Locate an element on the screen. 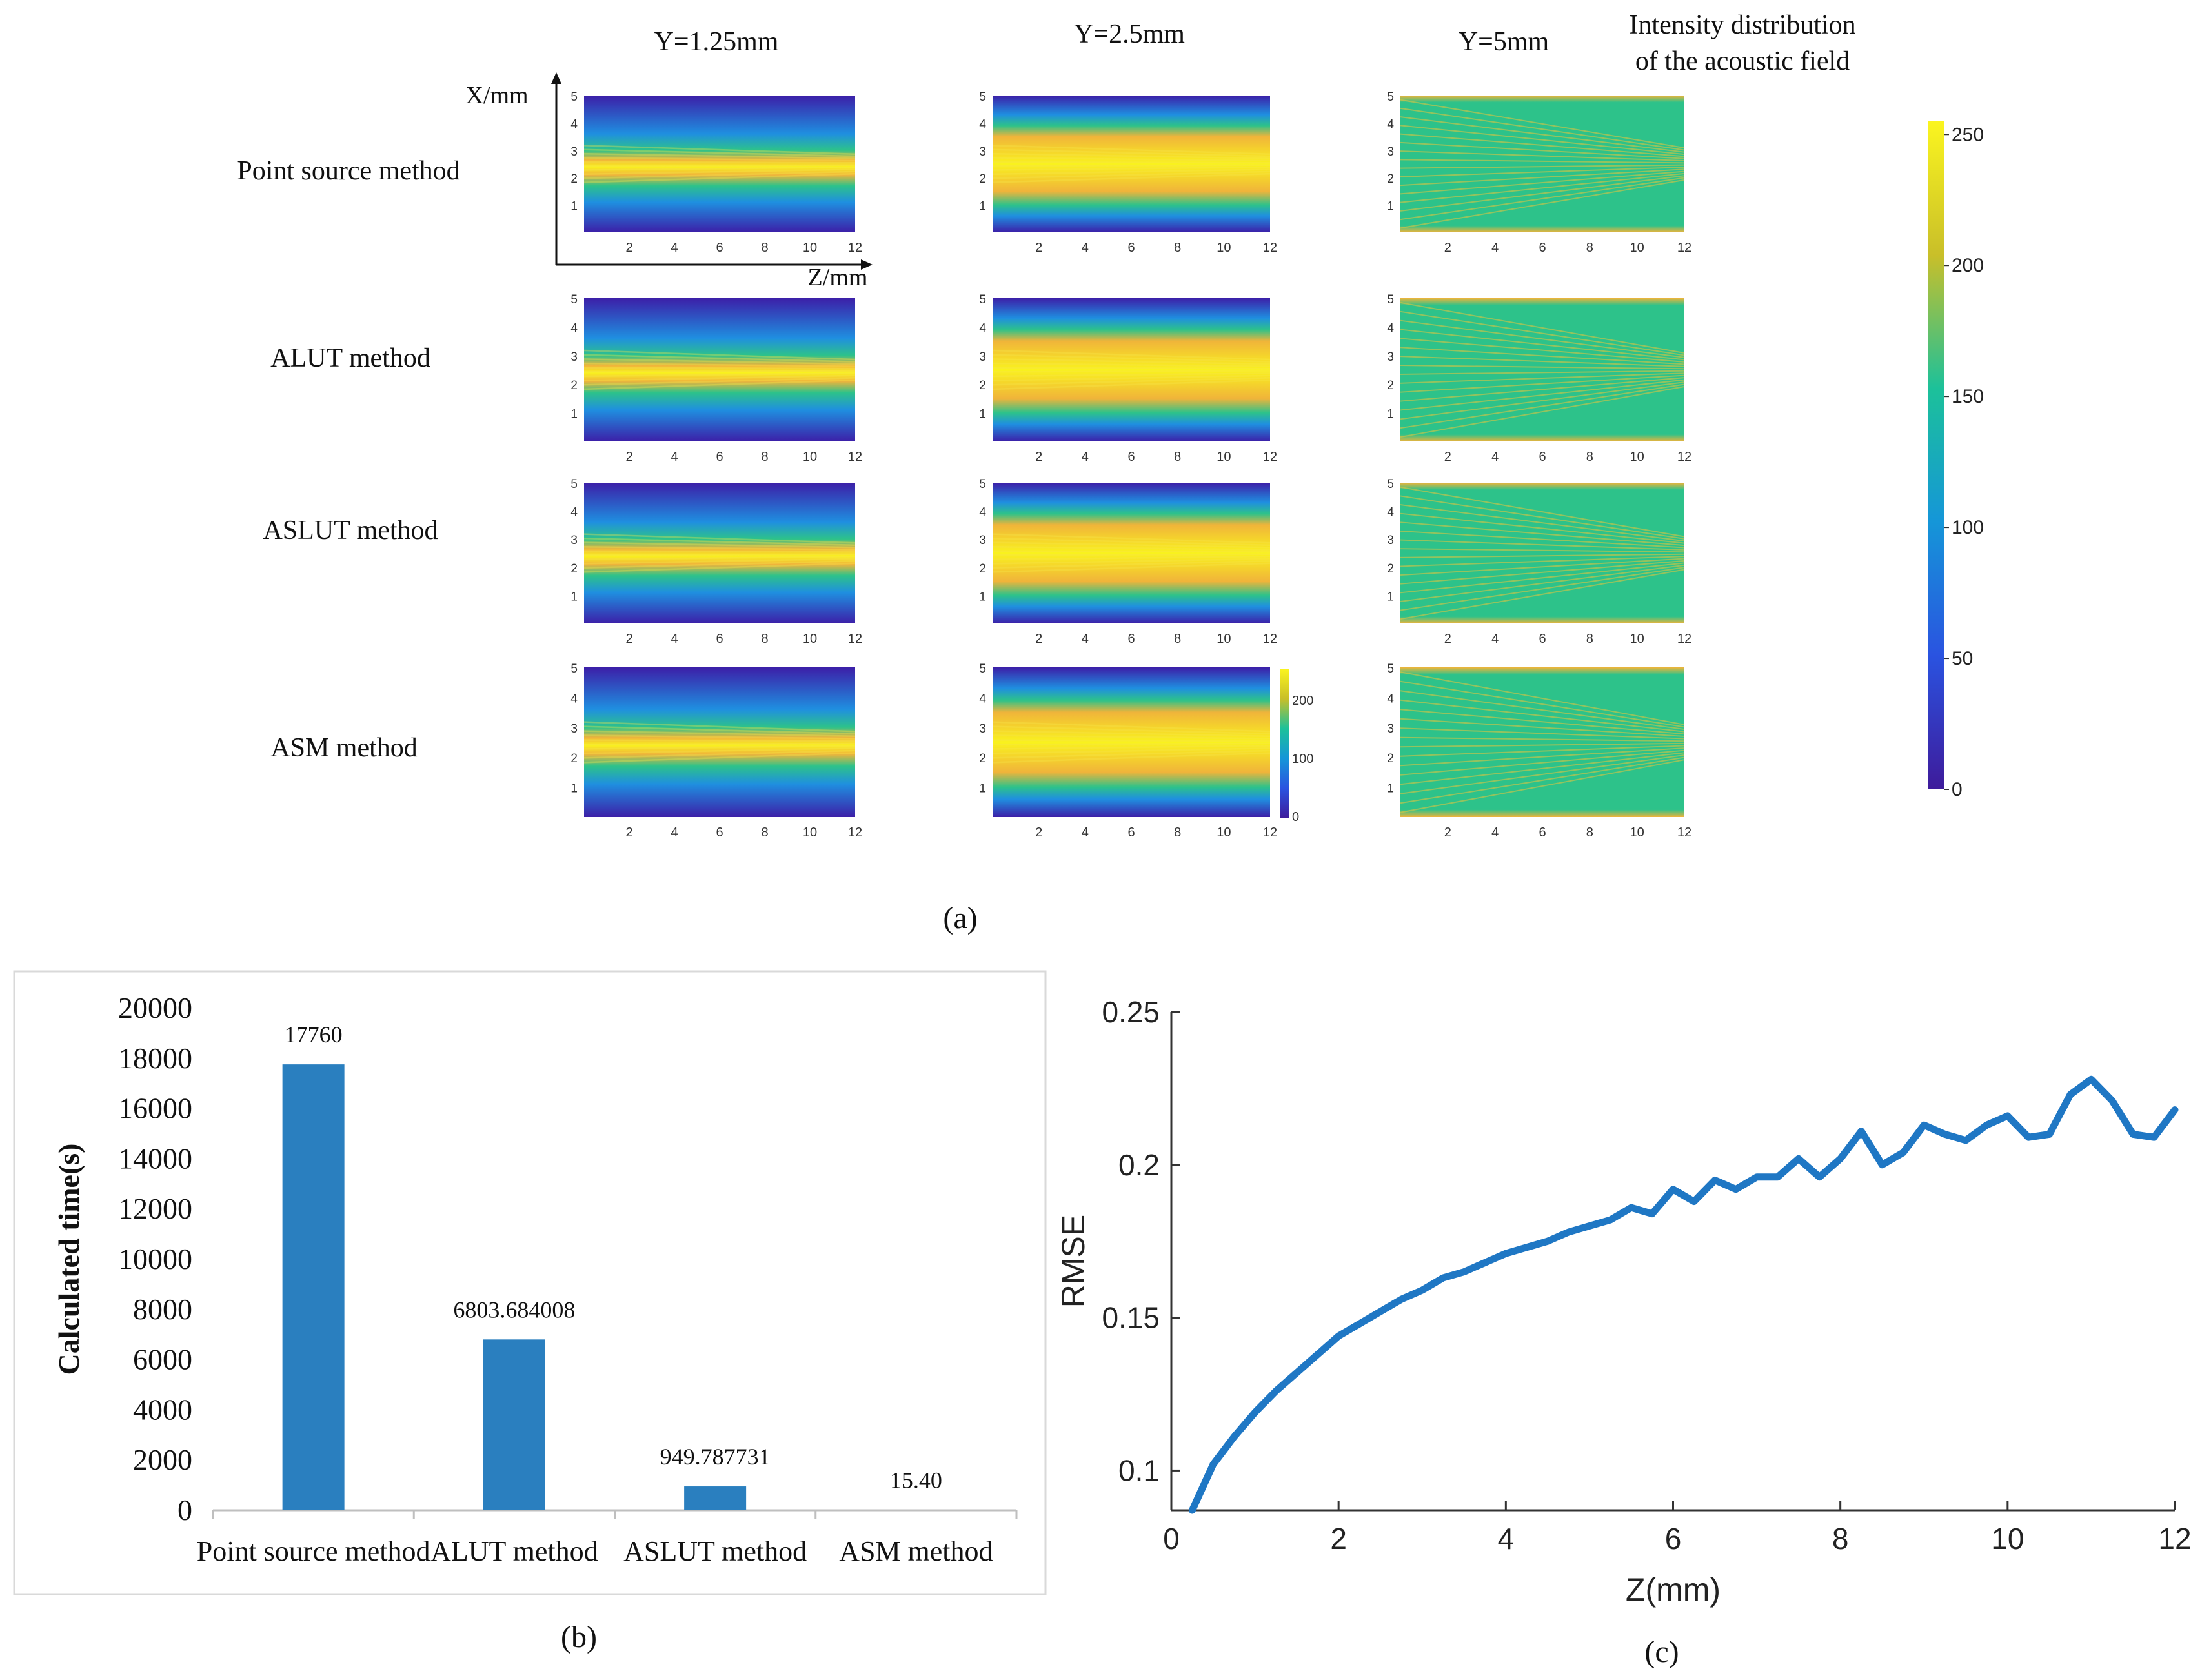 The image size is (2191, 1680). bar-data-label: 17760 is located at coordinates (314, 1034).